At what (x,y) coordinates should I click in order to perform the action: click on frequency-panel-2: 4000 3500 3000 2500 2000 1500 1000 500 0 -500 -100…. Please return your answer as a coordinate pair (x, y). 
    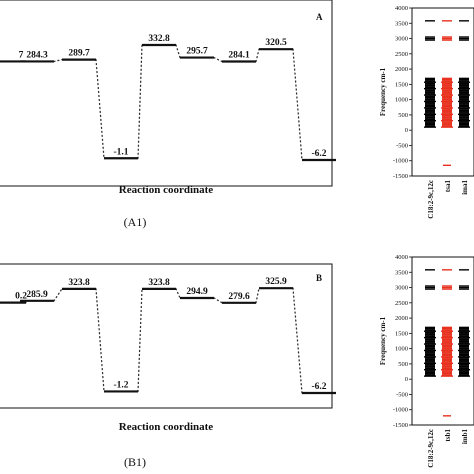
    Looking at the image, I should click on (426, 361).